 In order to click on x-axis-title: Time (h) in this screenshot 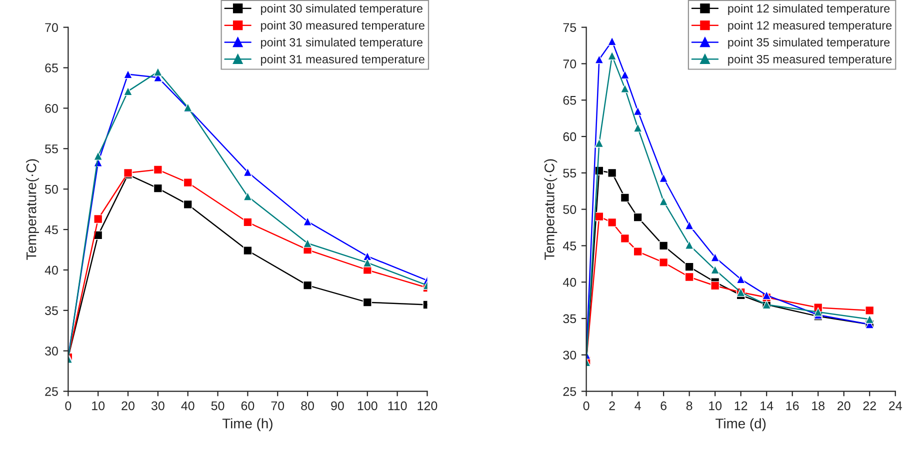, I will do `click(247, 425)`.